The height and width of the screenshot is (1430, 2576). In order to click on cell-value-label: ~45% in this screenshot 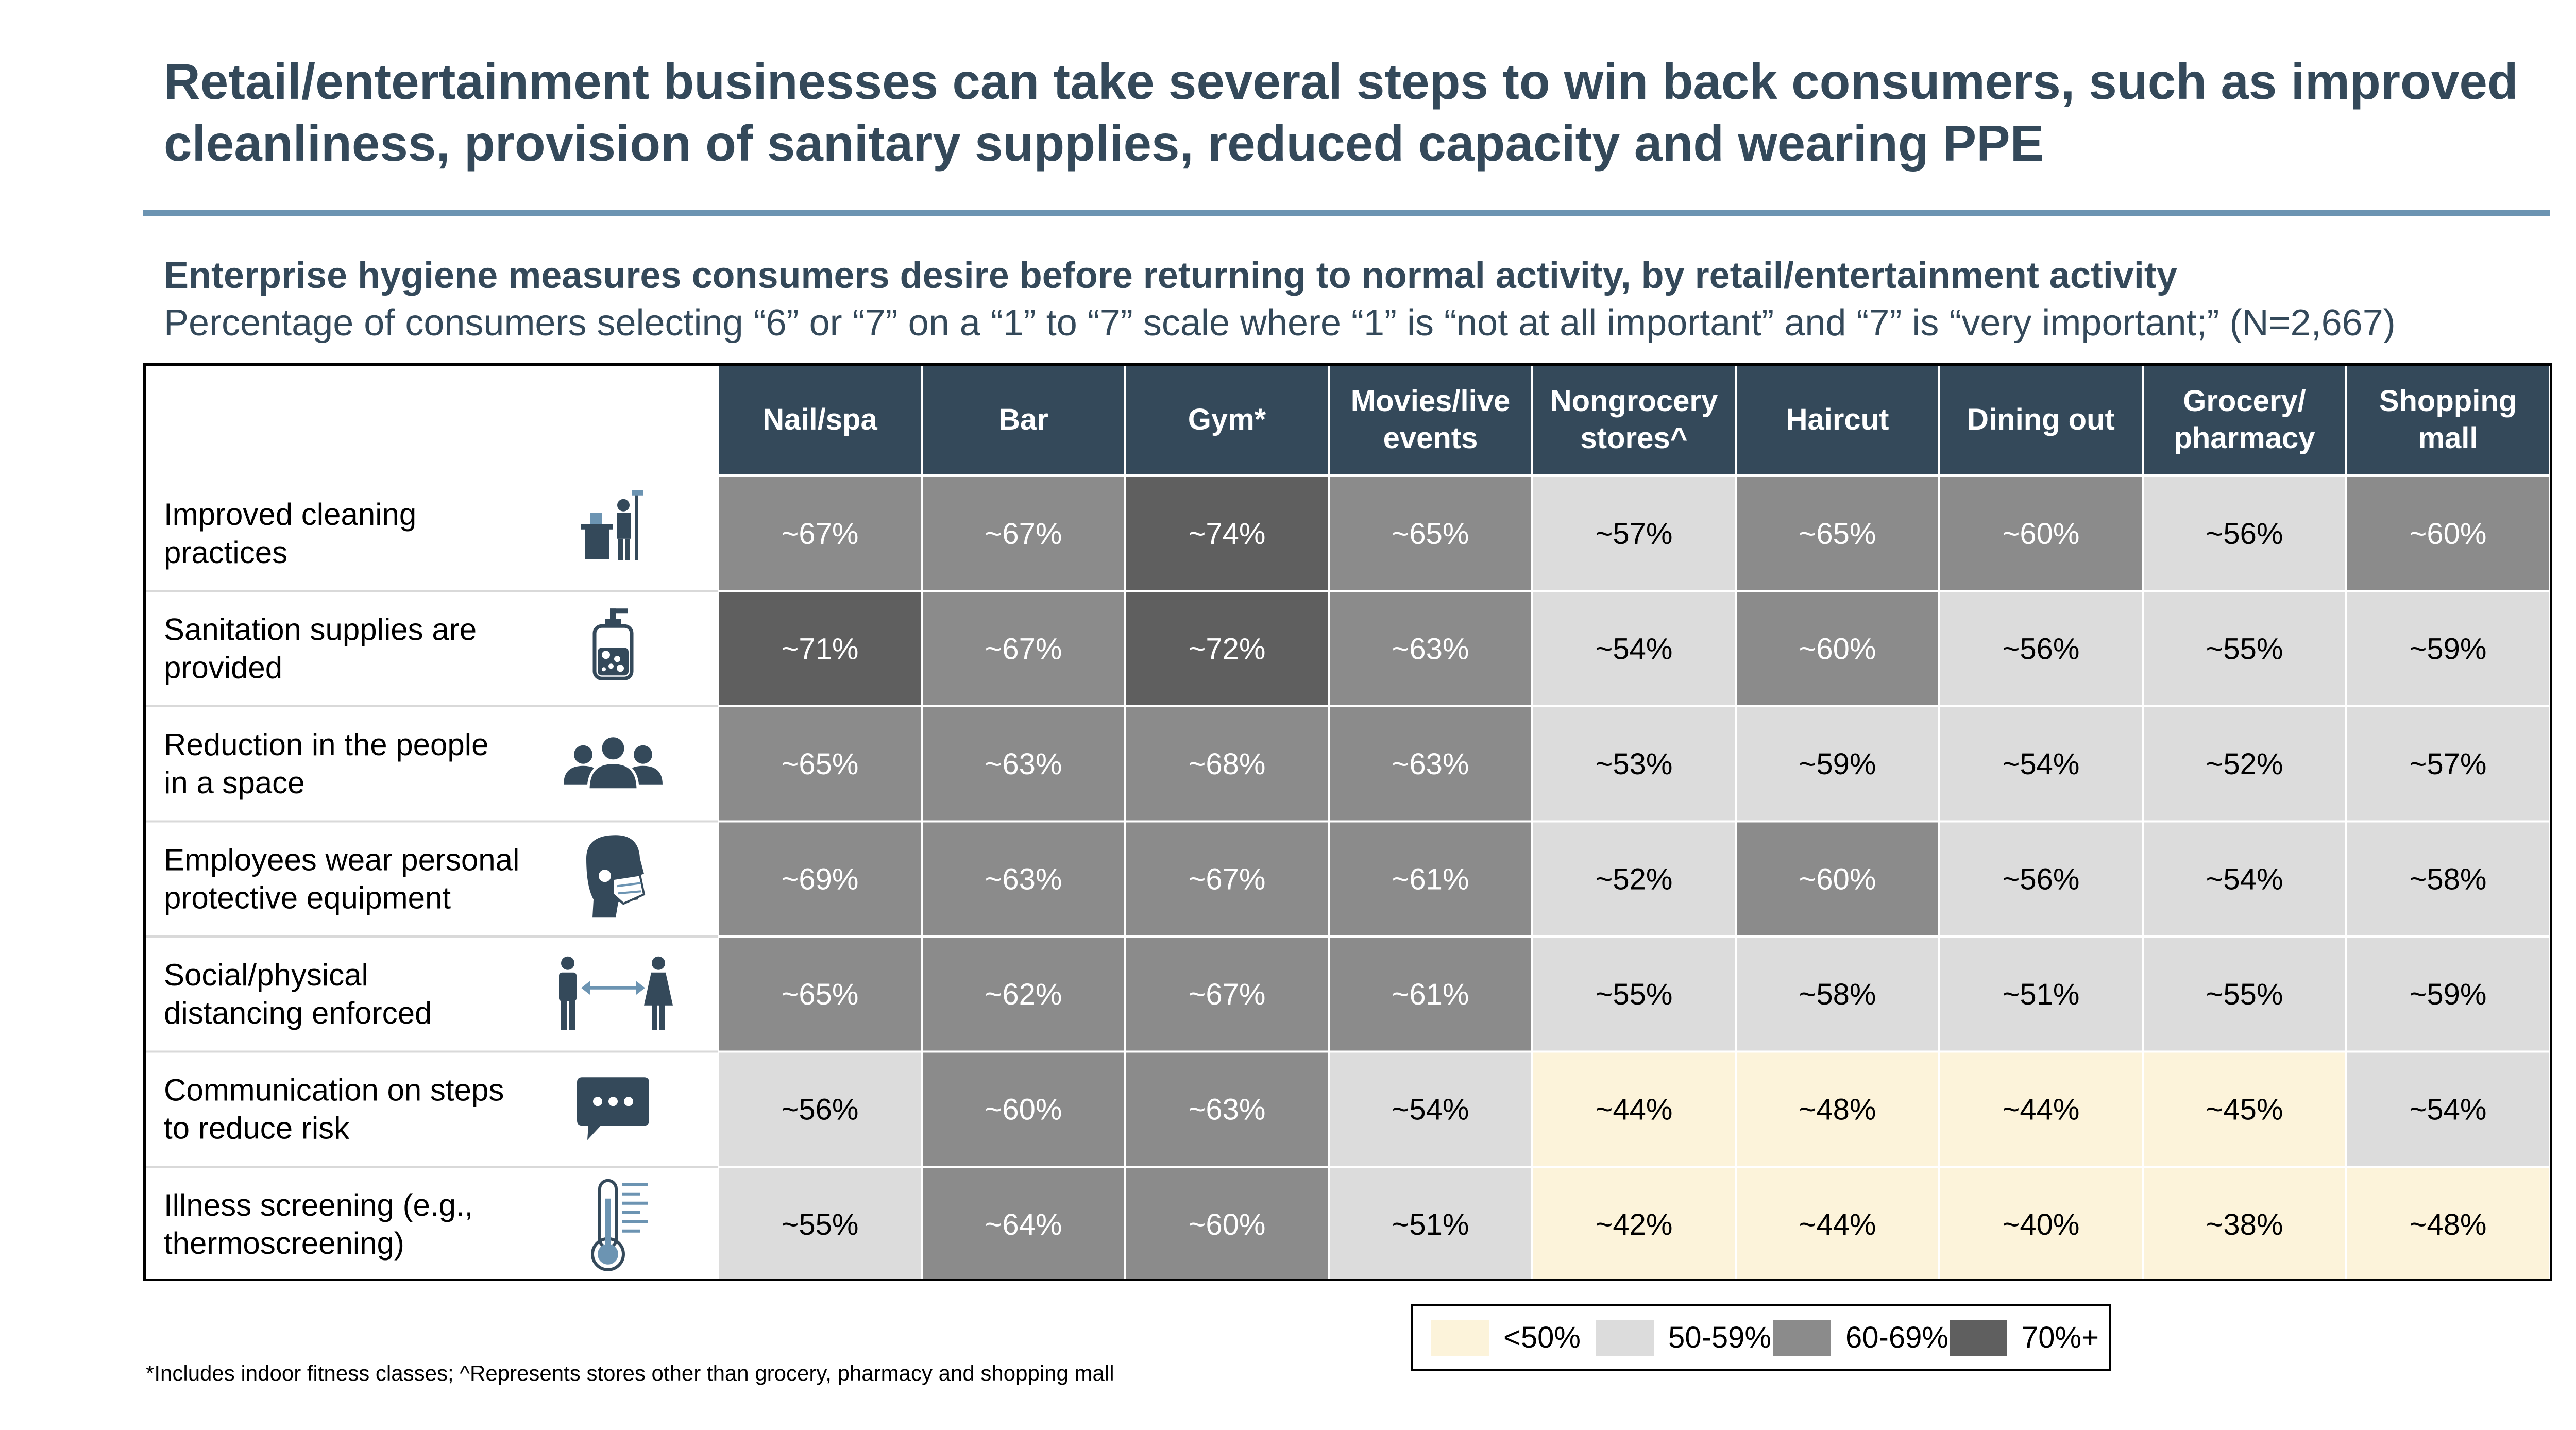, I will do `click(2244, 1109)`.